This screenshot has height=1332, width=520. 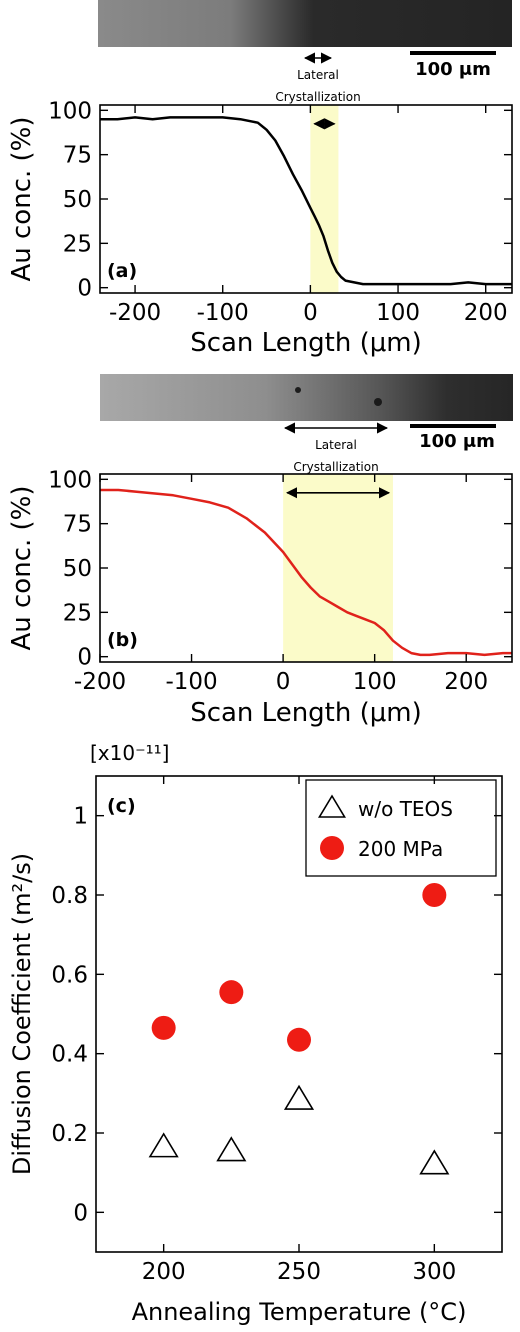 I want to click on panel-label: (b), so click(x=122, y=640).